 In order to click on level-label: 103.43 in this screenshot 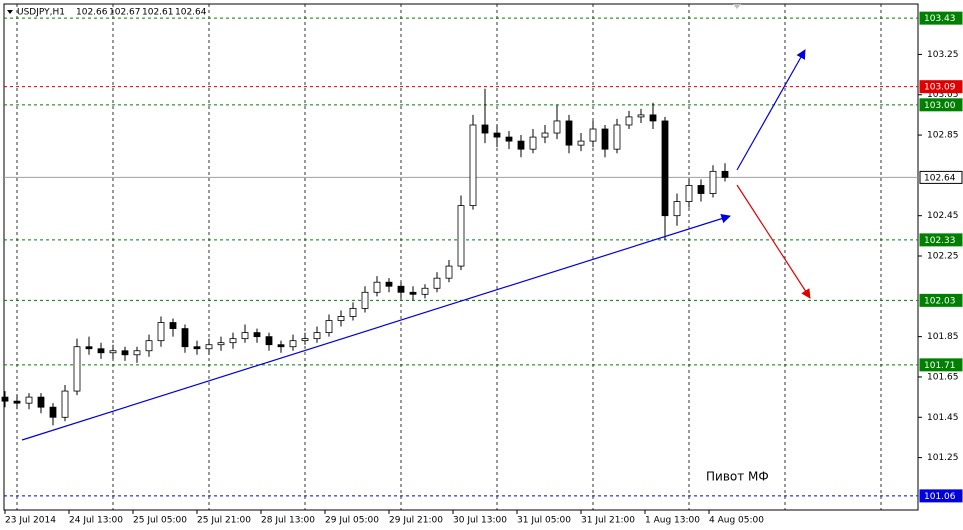, I will do `click(940, 19)`.